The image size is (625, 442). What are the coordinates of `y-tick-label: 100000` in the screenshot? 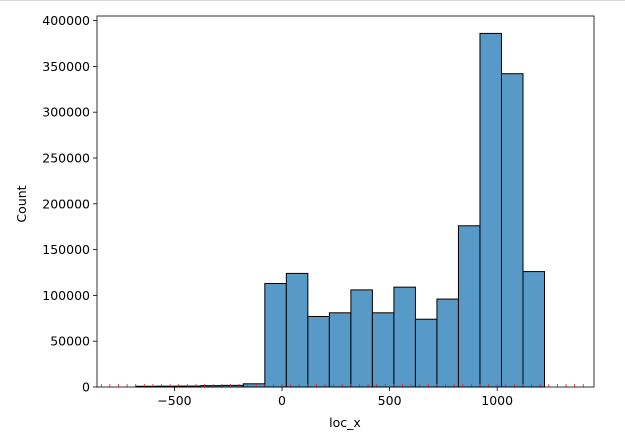 It's located at (66, 295).